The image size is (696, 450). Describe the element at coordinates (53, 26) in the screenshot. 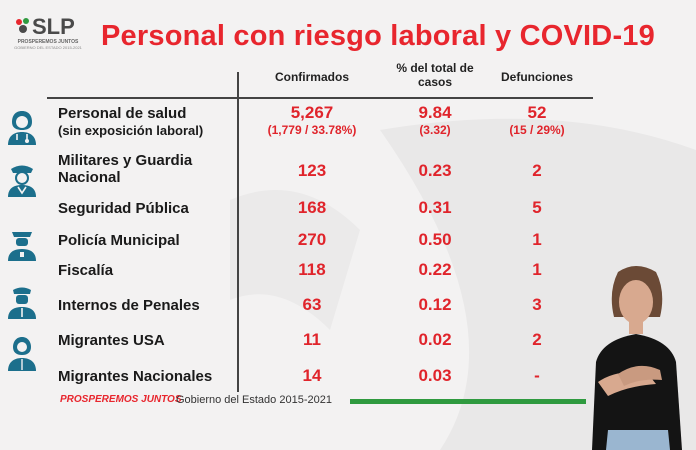

I see `logo-name: SLP` at that location.